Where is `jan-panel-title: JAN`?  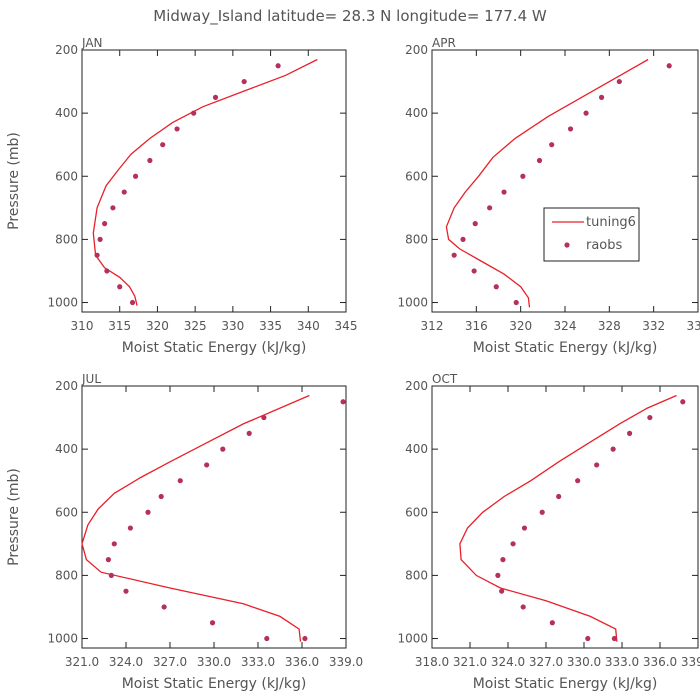
jan-panel-title: JAN is located at coordinates (92, 43).